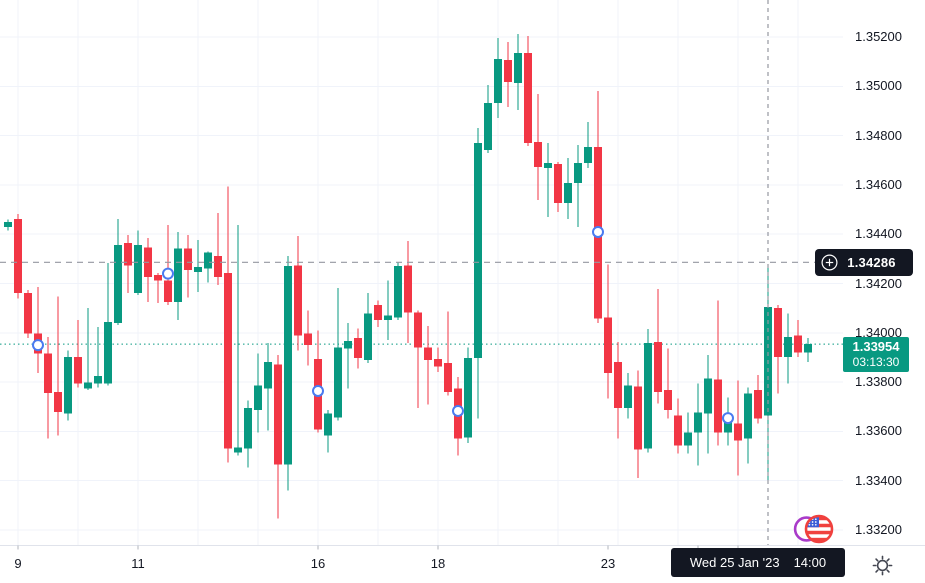  I want to click on time-axis-label: 23, so click(608, 563).